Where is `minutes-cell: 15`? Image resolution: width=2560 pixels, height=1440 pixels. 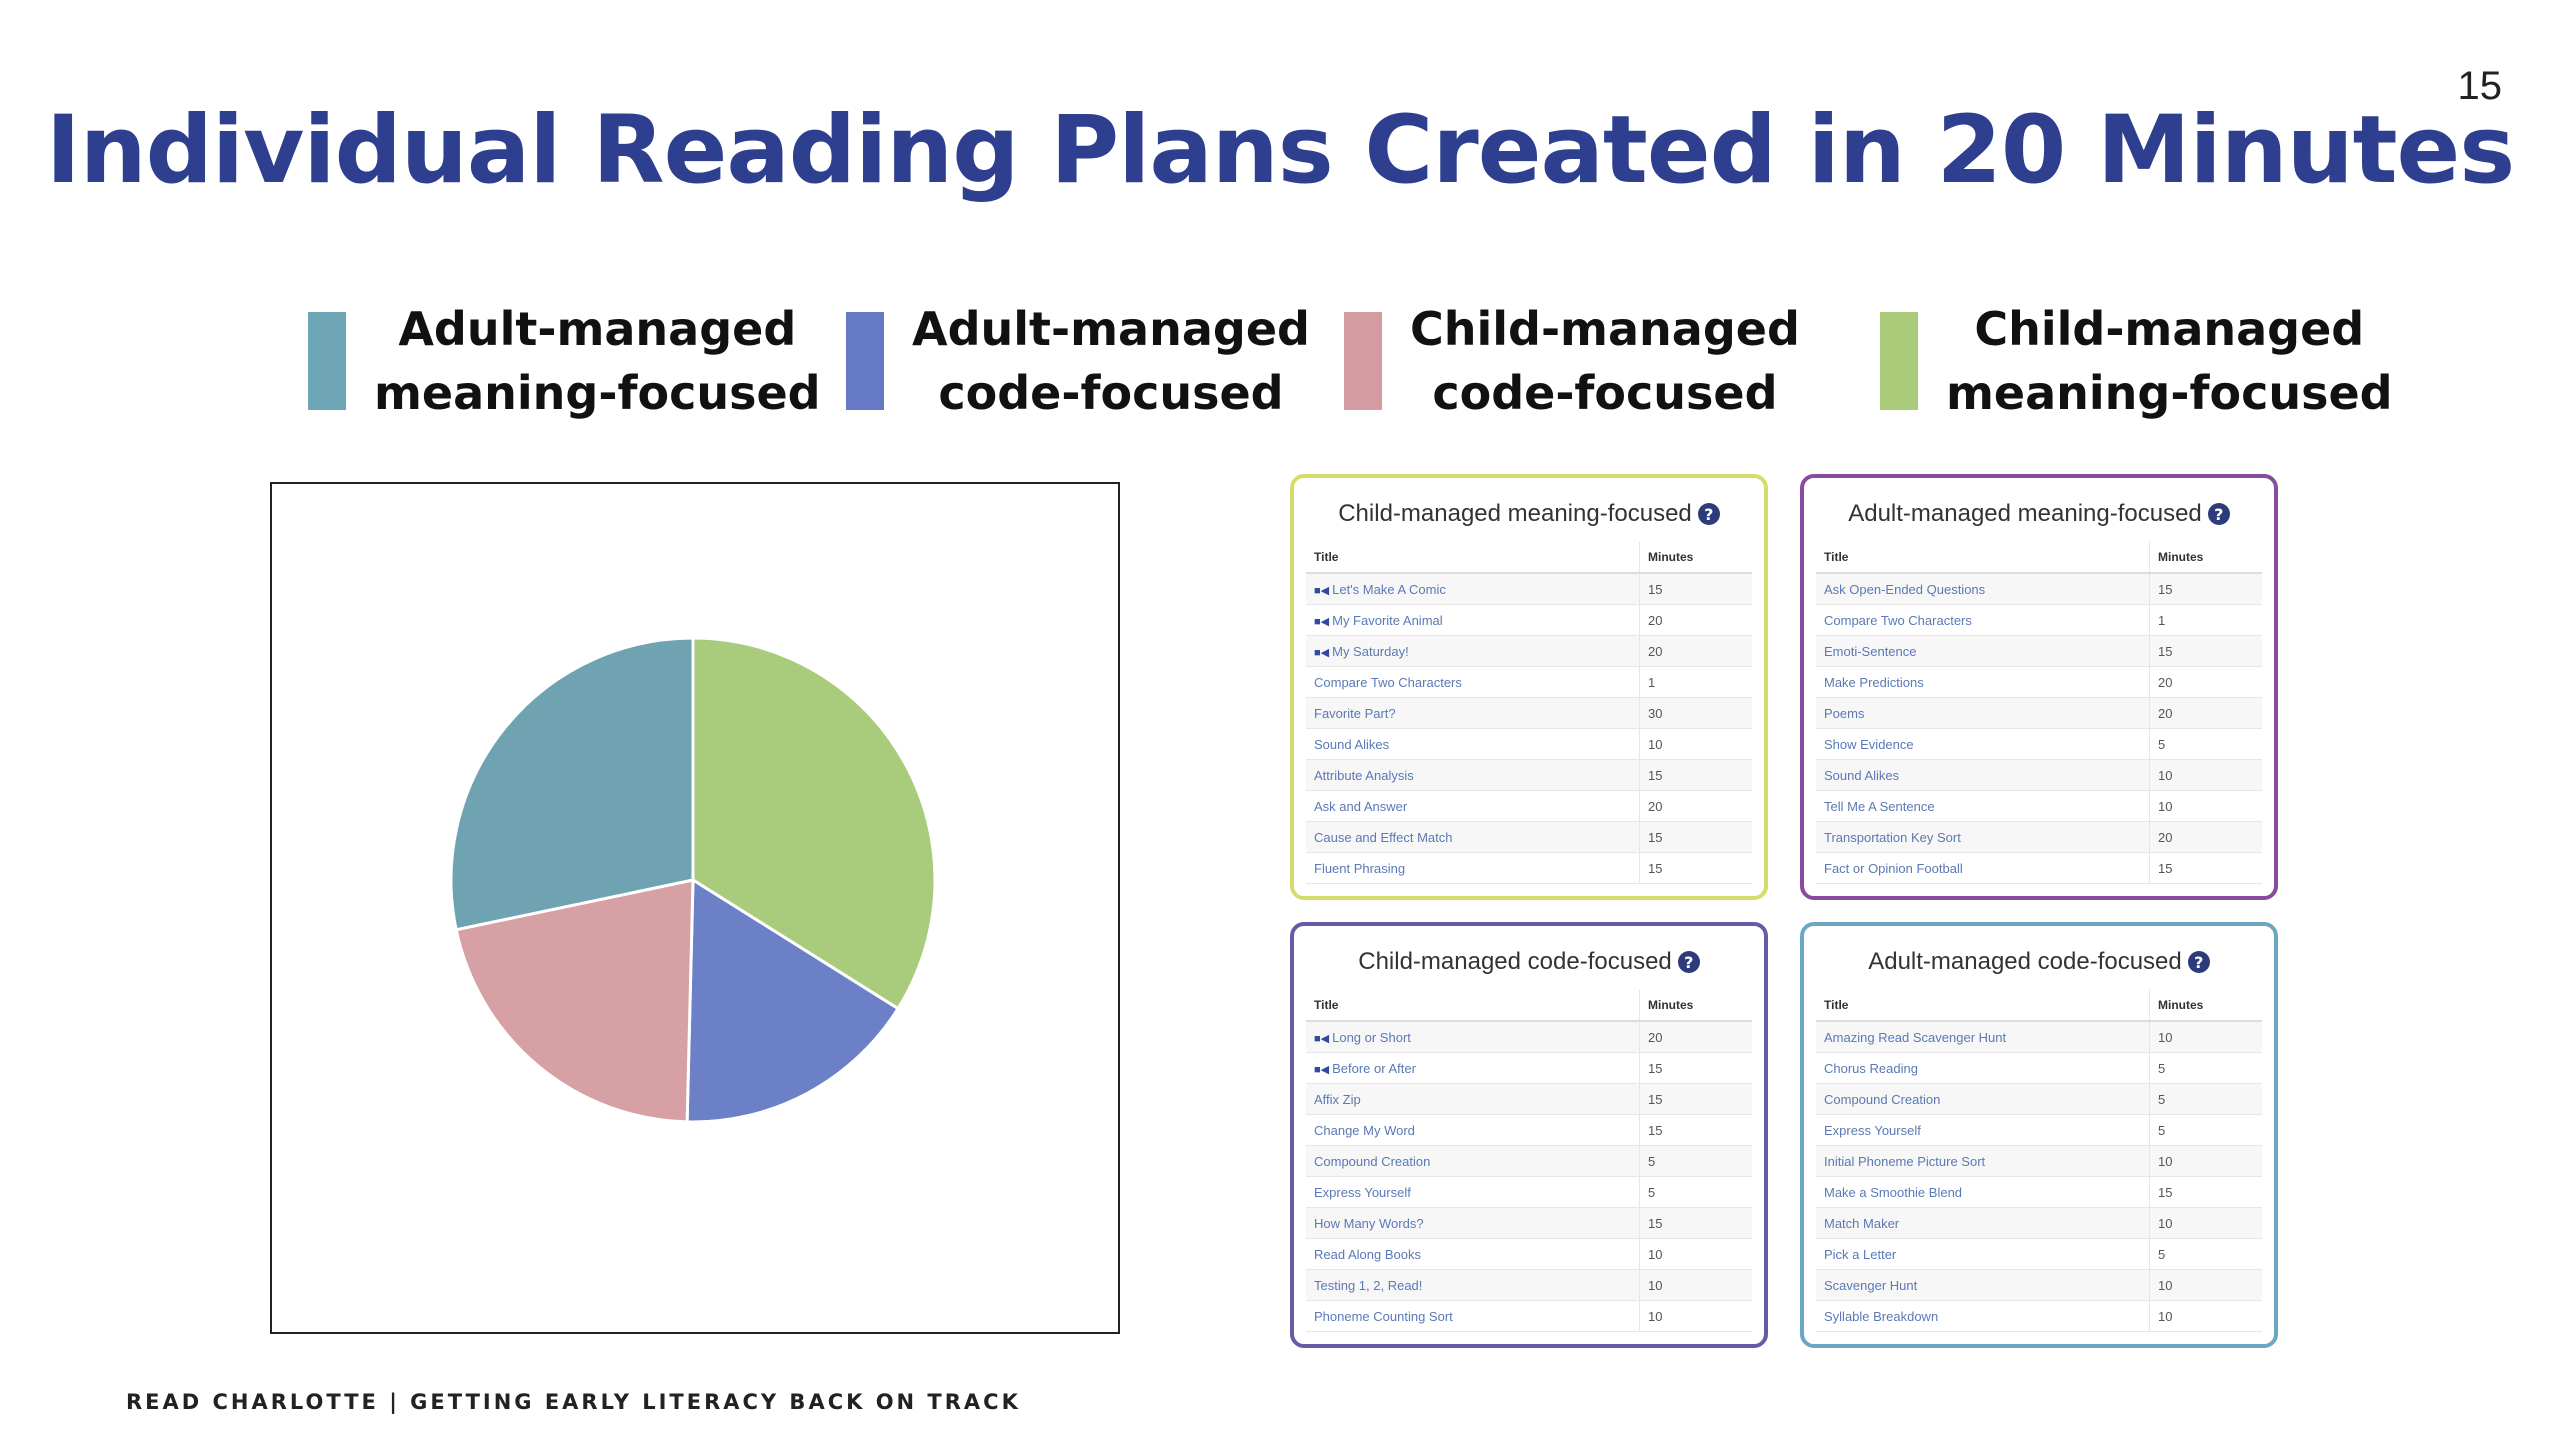 minutes-cell: 15 is located at coordinates (2205, 651).